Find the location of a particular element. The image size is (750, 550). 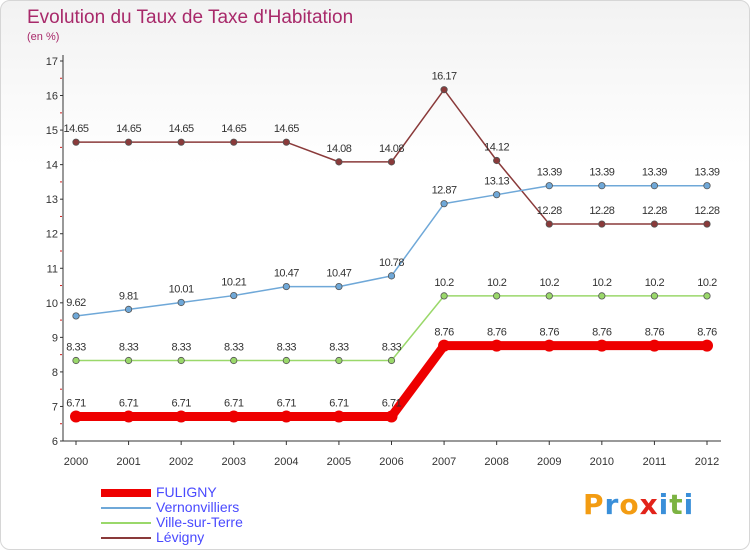

y-tick-label: 10 is located at coordinates (52, 304).